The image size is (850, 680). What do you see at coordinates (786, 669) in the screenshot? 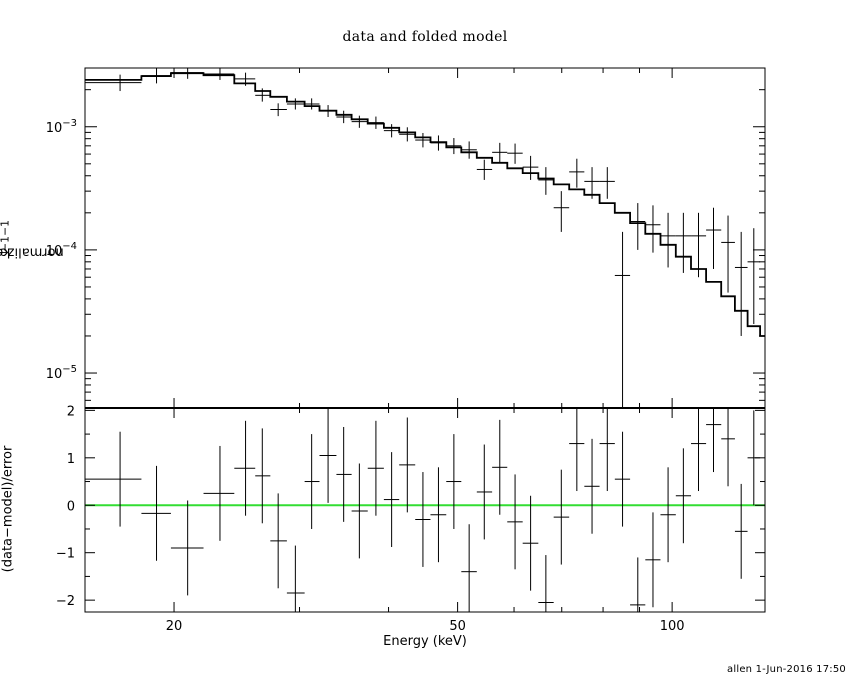
I see `footer-stamp: allen 1-Jun-2016 17:50` at bounding box center [786, 669].